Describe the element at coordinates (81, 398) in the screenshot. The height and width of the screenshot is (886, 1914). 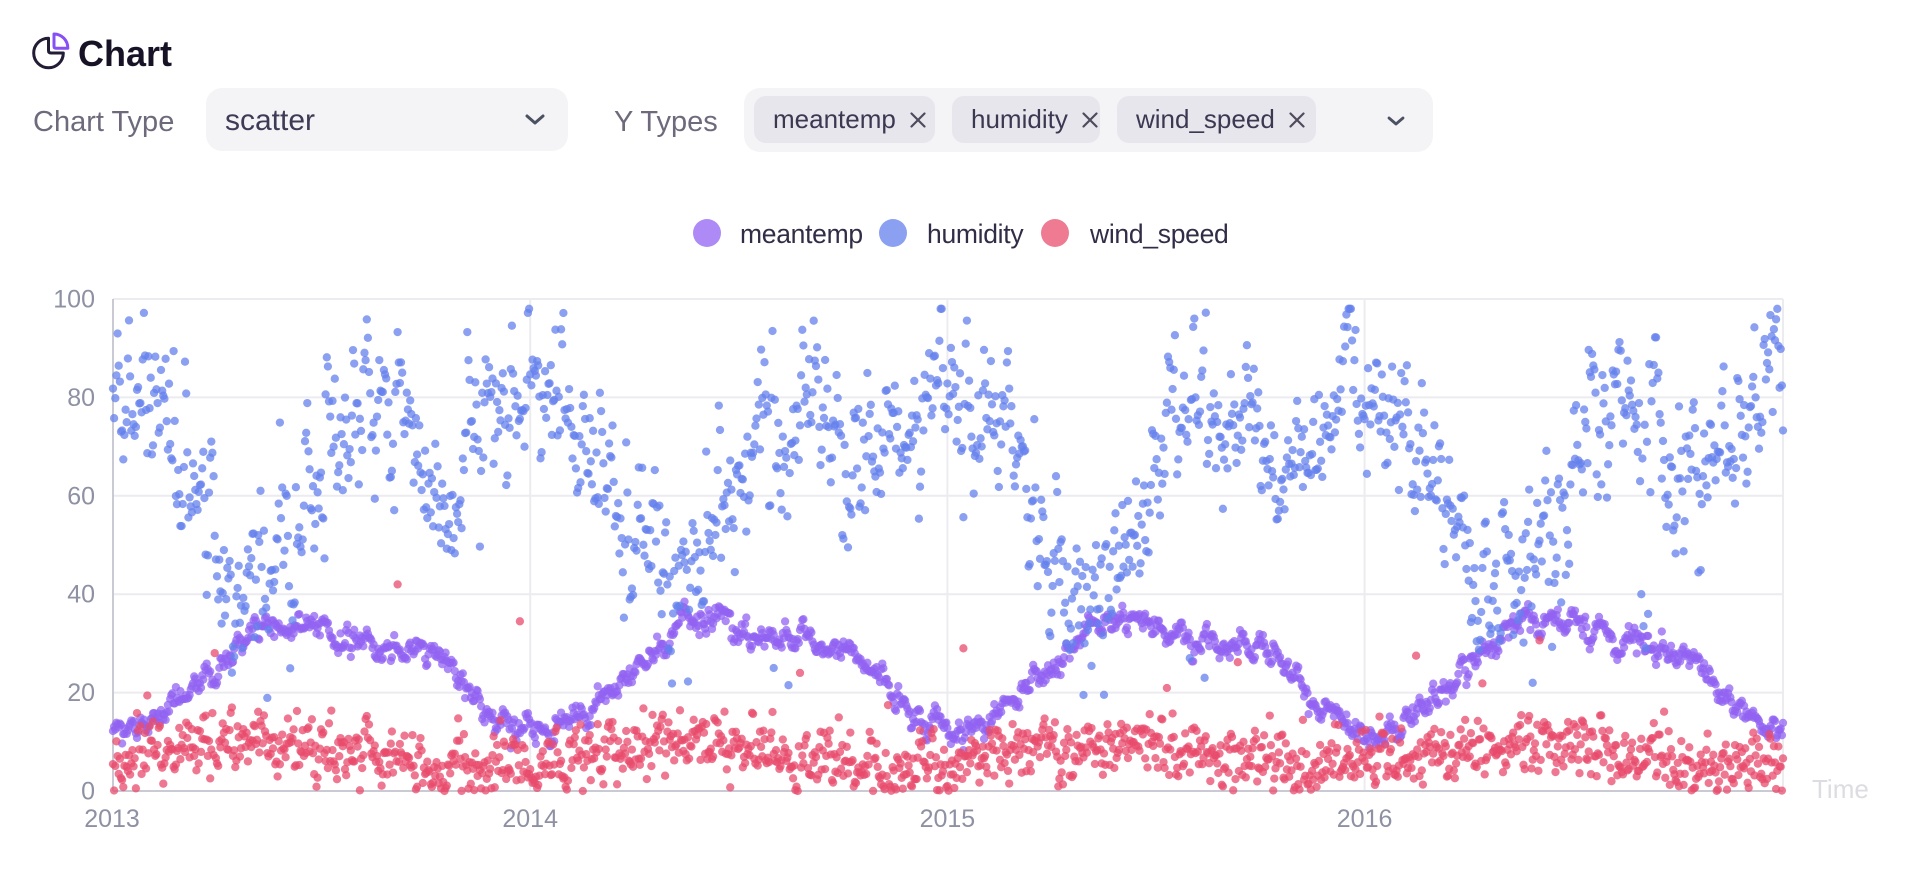
I see `svg-text: 80` at that location.